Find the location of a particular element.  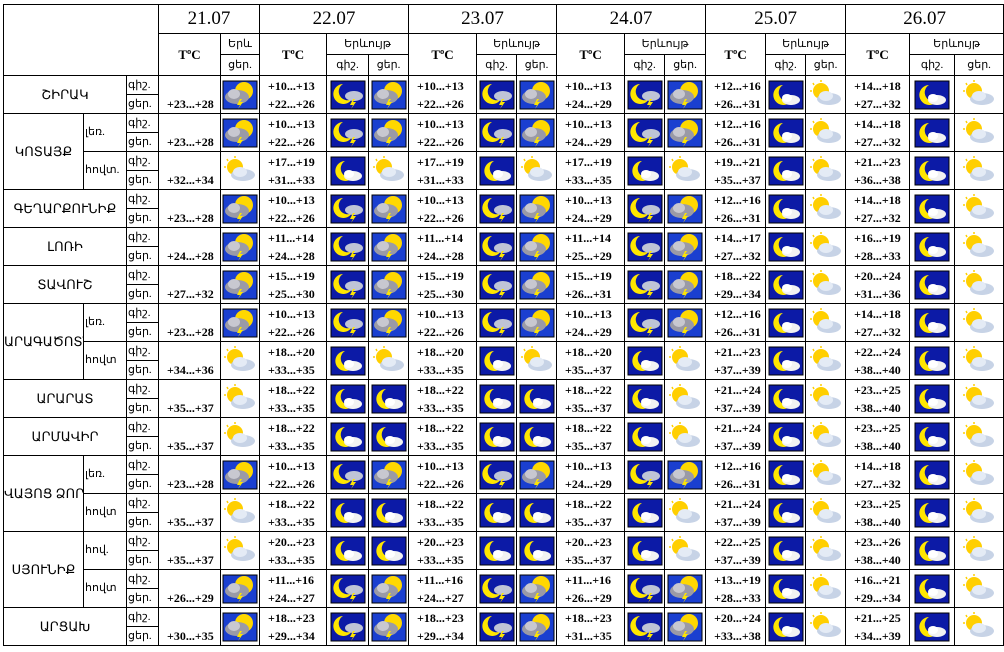

zone-label: լեռ. is located at coordinates (105, 322).